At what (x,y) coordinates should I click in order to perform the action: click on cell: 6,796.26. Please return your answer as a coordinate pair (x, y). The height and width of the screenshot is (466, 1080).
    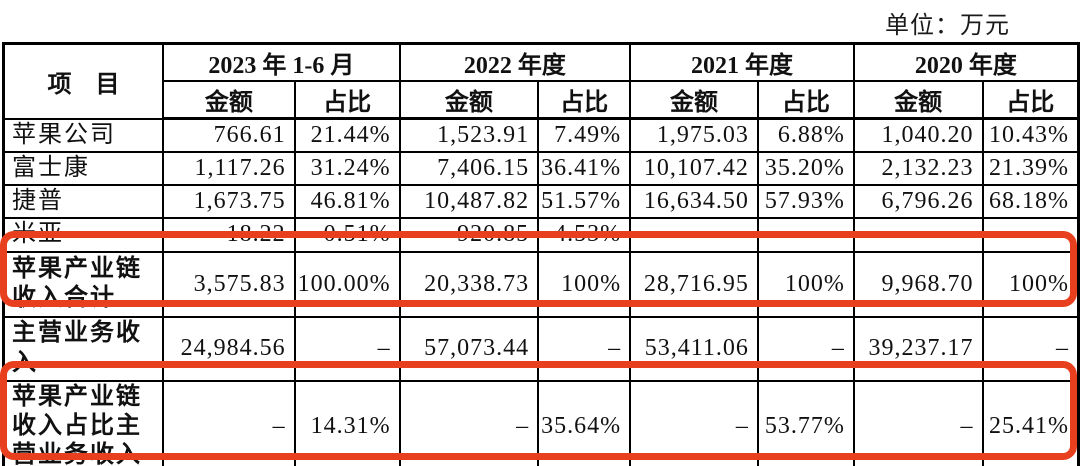
    Looking at the image, I should click on (918, 202).